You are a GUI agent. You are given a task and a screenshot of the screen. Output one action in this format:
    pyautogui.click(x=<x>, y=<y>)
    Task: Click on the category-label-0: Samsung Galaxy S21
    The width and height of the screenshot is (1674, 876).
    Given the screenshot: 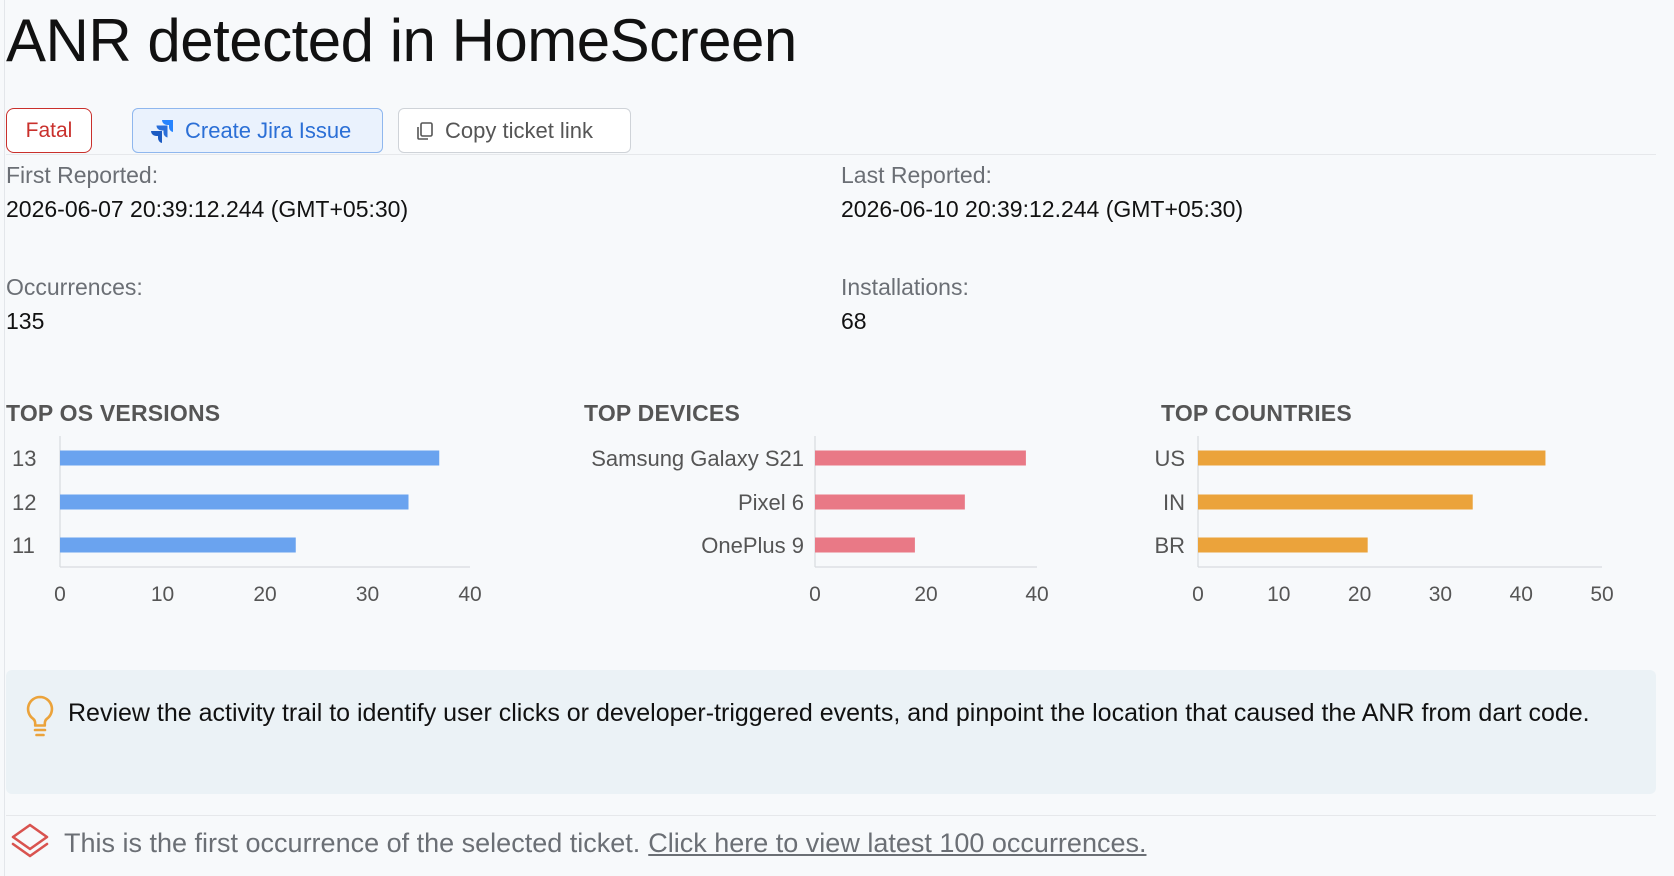 What is the action you would take?
    pyautogui.click(x=697, y=458)
    